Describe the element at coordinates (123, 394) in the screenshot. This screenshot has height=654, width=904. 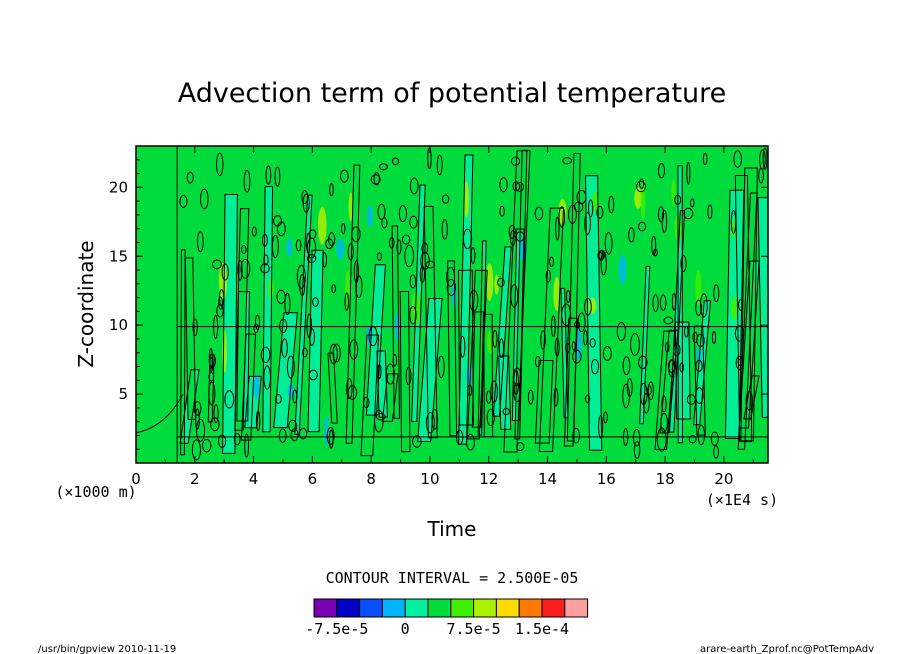
I see `y-tick-label: 5` at that location.